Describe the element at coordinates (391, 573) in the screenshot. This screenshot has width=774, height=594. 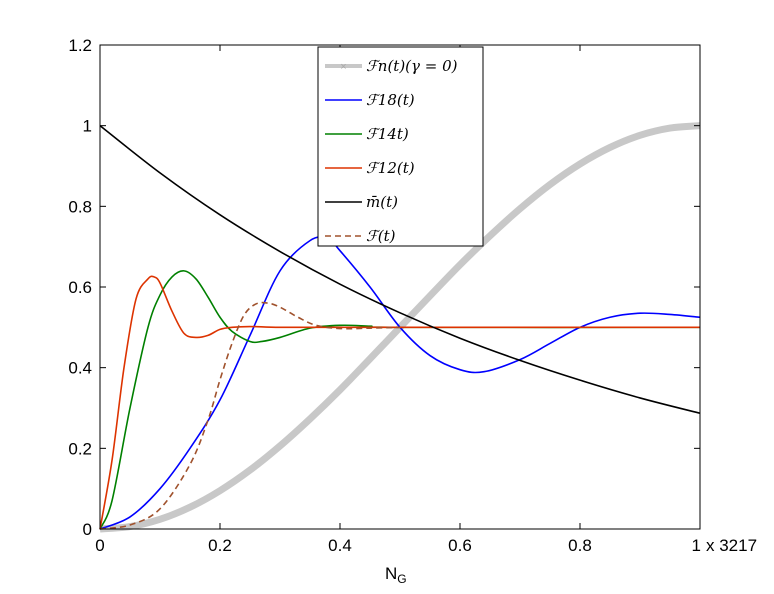
I see `x-axis-label-main: N` at that location.